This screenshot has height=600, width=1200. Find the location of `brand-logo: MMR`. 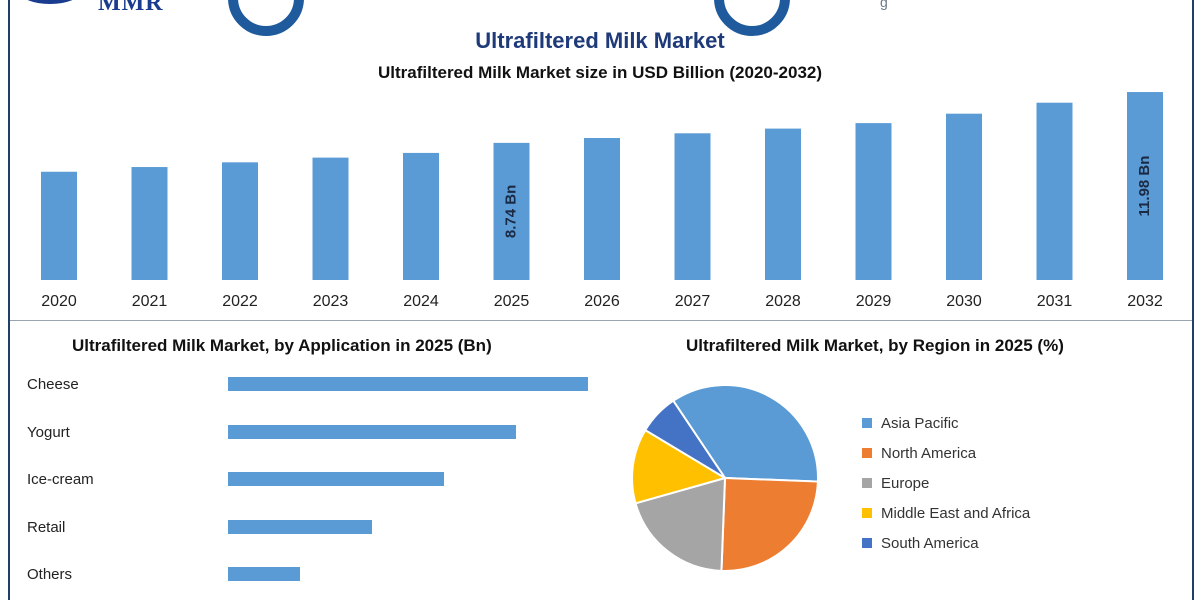

brand-logo: MMR is located at coordinates (92, 8).